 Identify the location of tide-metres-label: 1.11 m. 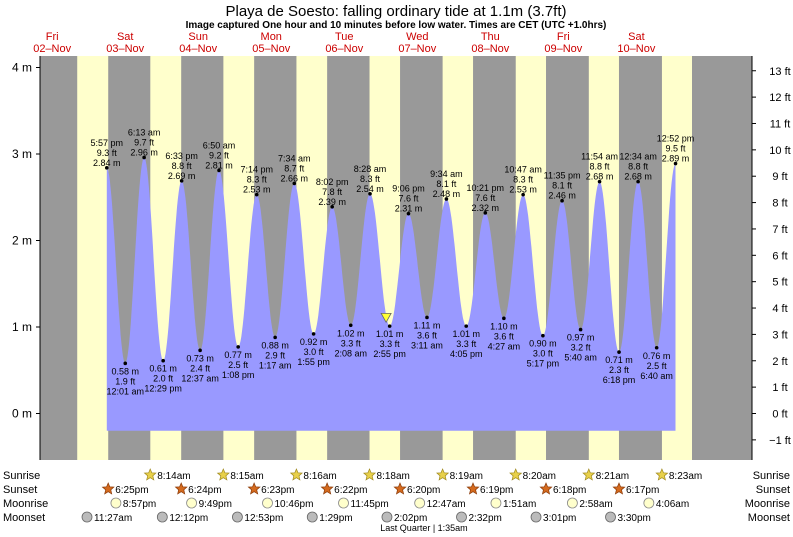
(427, 325).